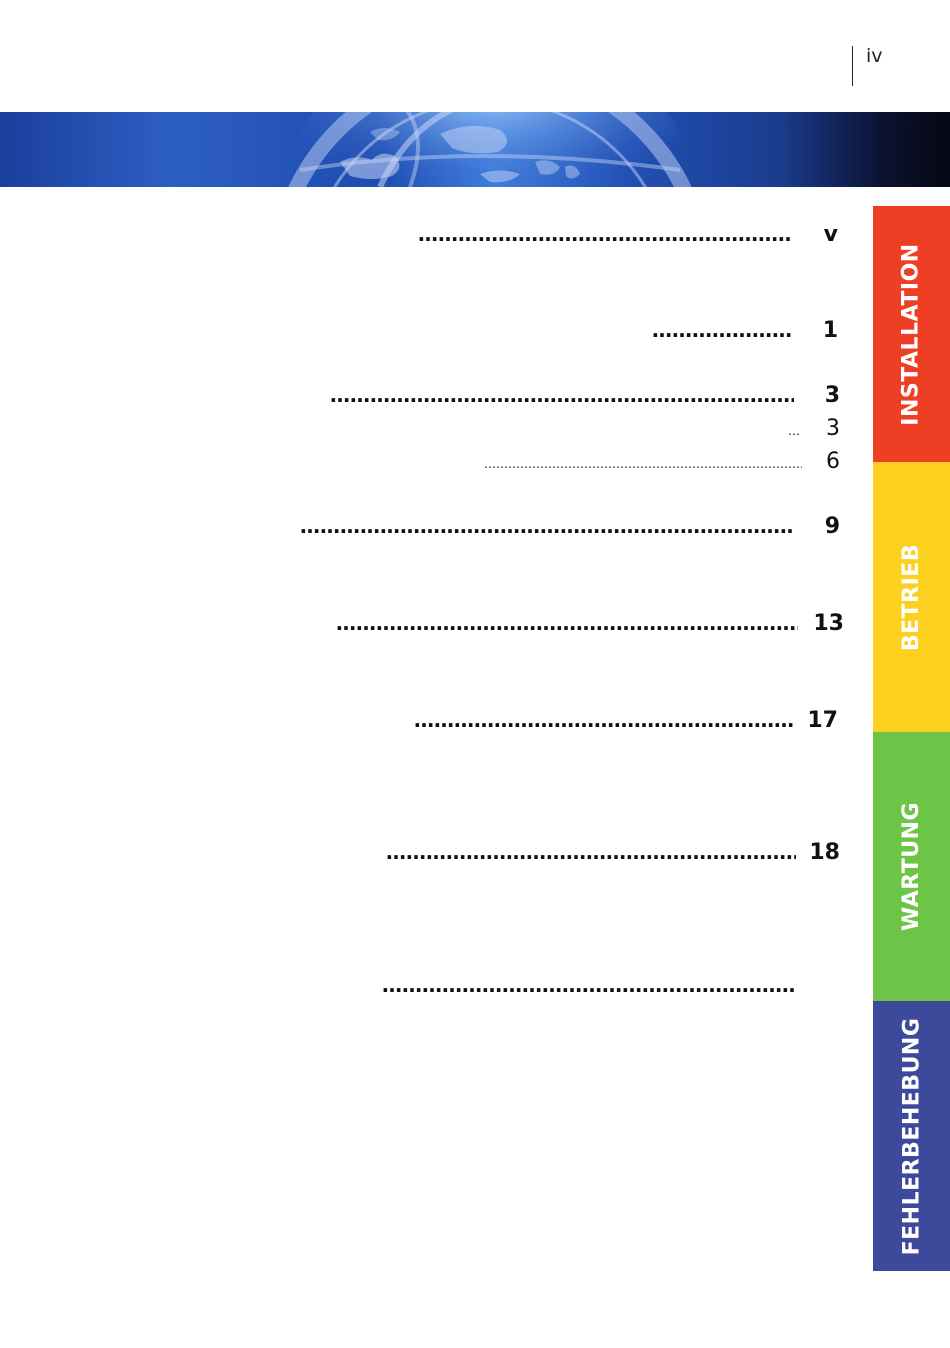  What do you see at coordinates (852, 66) in the screenshot?
I see `page-number-divider` at bounding box center [852, 66].